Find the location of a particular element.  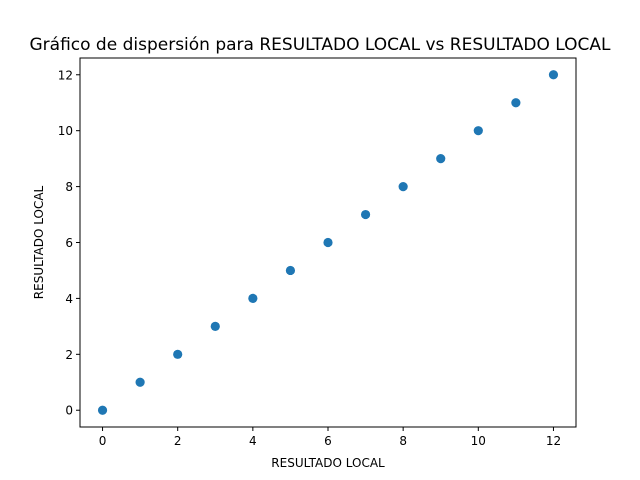

x-tick-label: 12 is located at coordinates (553, 441).